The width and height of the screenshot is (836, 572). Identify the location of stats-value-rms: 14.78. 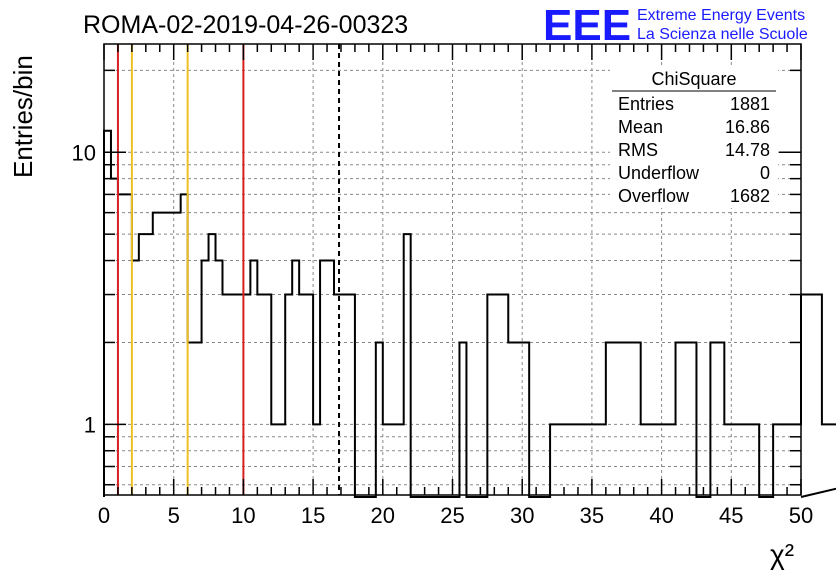
(747, 150).